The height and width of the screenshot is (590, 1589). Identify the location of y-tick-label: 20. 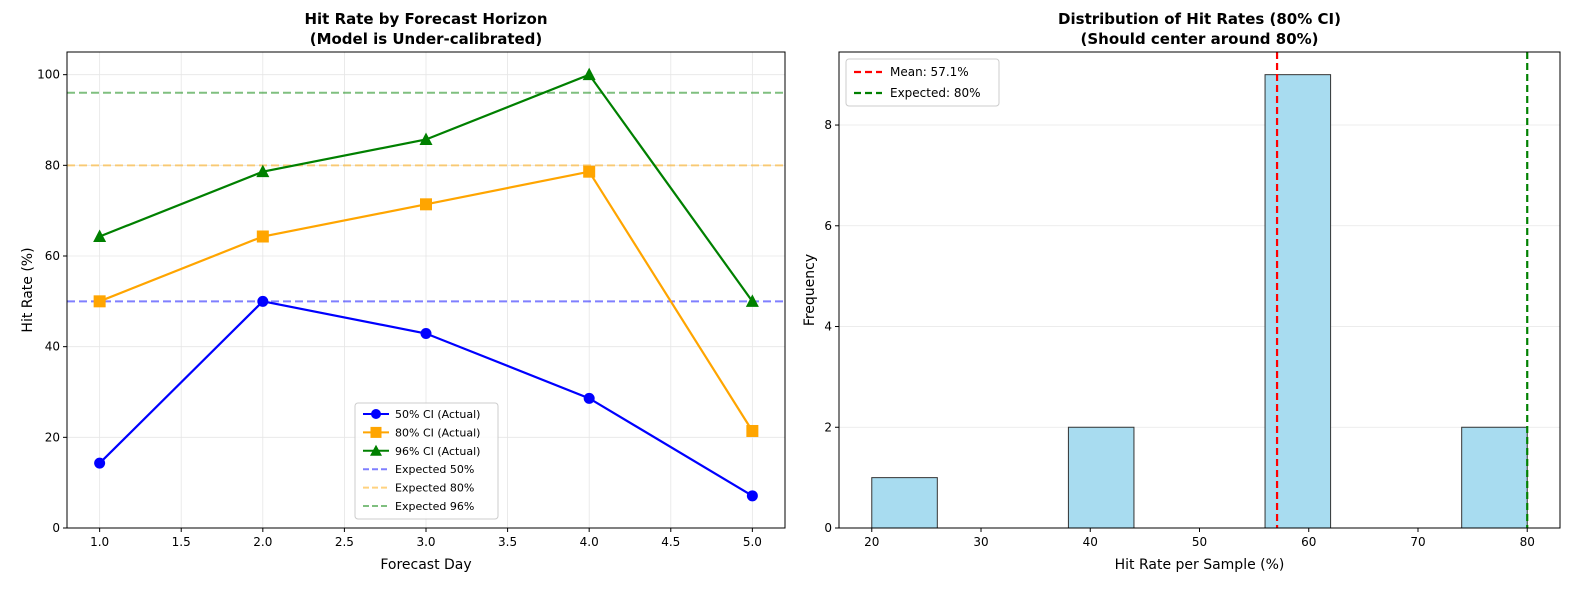
(52, 437).